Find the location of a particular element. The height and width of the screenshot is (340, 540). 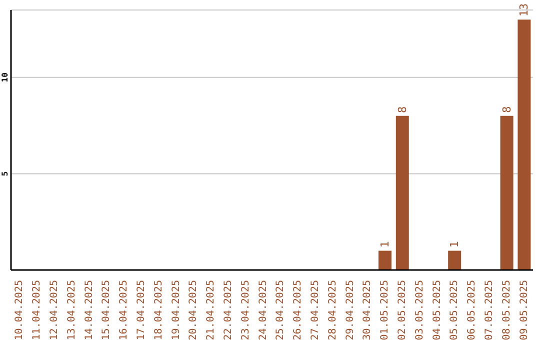

x-tick-label: 30.04.2025 is located at coordinates (368, 310).